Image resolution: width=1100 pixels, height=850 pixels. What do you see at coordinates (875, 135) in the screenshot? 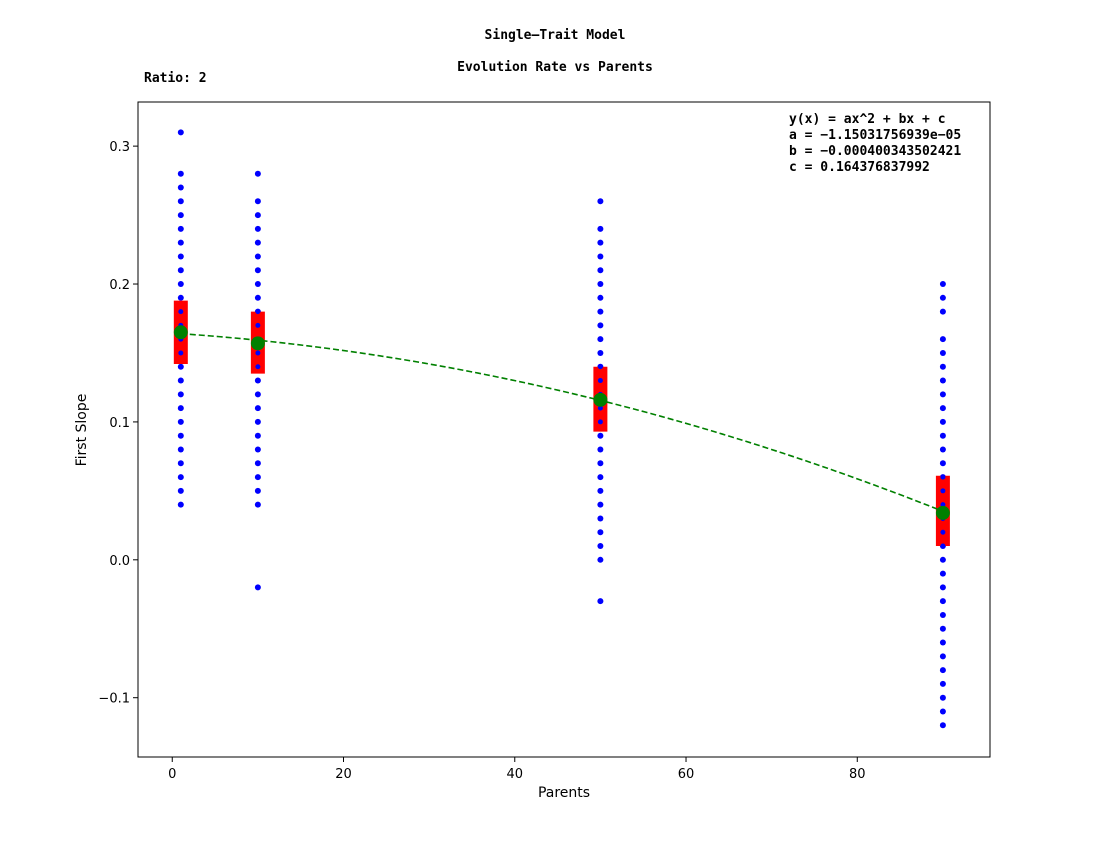
I see `fit-coef-a: a = −1.15031756939e−05` at bounding box center [875, 135].